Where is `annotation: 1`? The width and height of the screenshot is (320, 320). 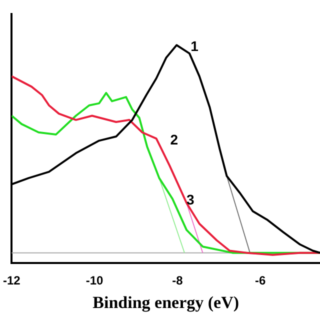 annotation: 1 is located at coordinates (194, 46).